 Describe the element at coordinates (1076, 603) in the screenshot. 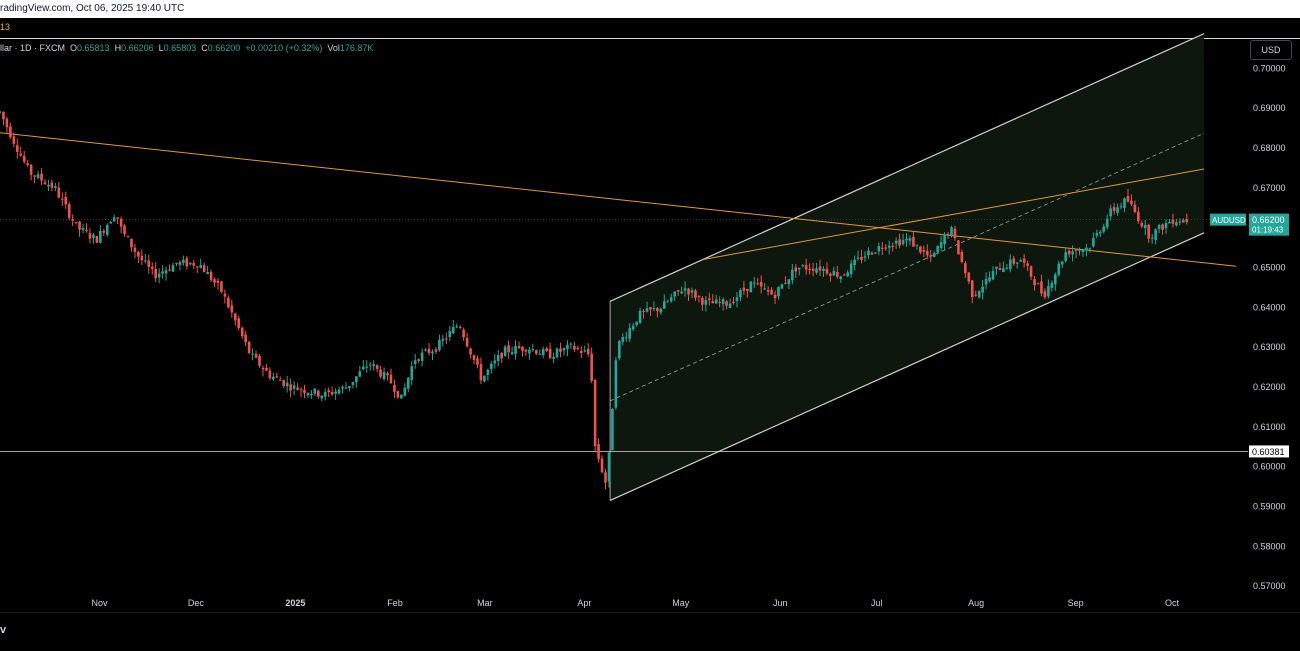

I see `x-tick-label: Sep` at that location.